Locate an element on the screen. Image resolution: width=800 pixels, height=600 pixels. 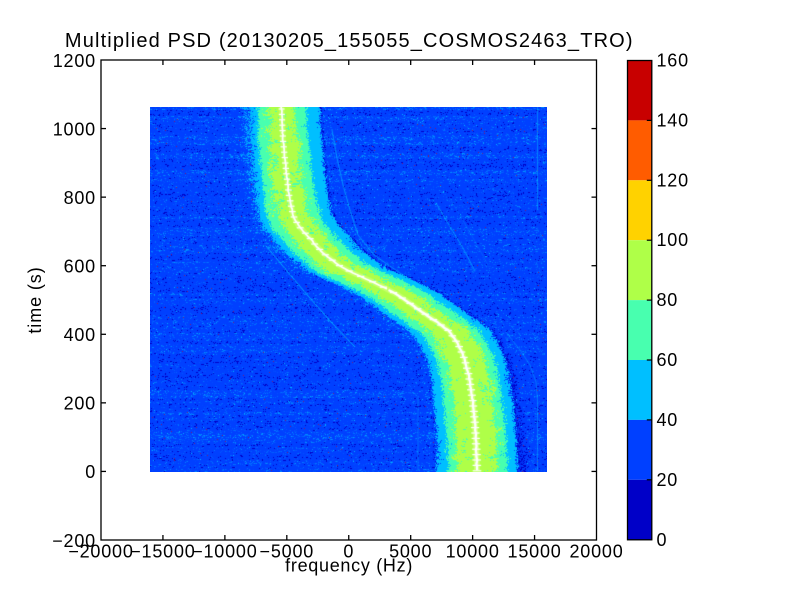
svg-text: frequency (Hz) is located at coordinates (349, 566).